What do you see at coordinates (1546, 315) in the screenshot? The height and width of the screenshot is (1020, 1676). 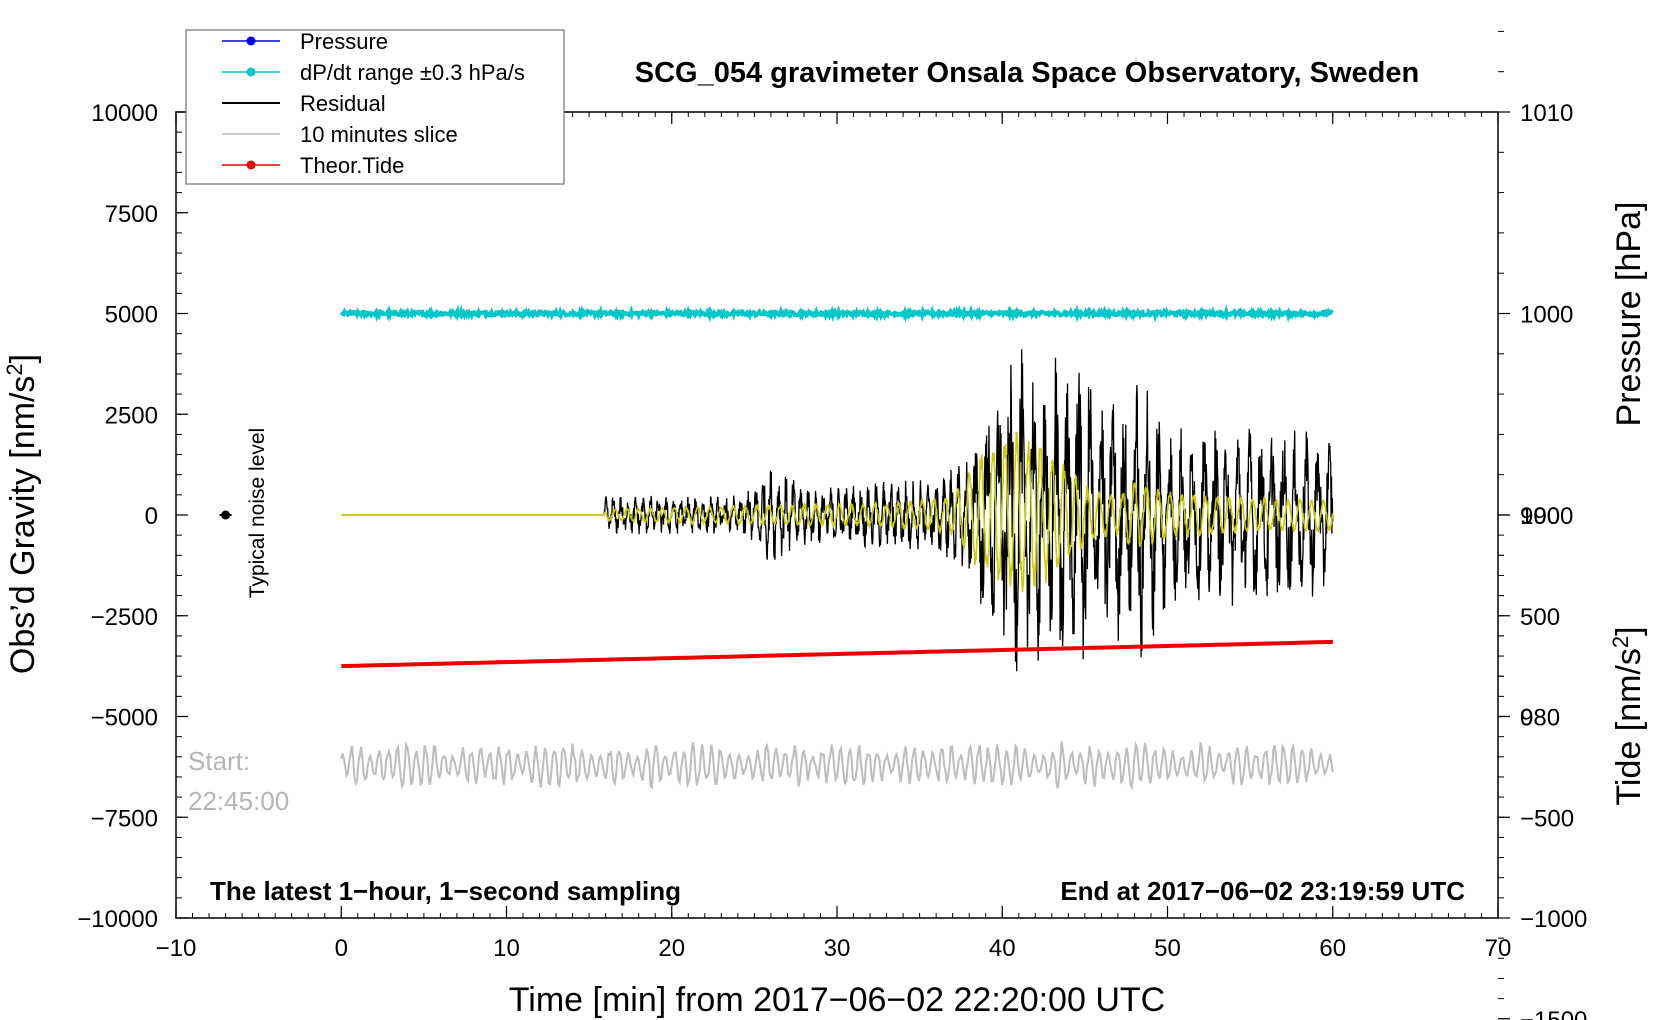 I see `pressure-tick-label: 1000` at bounding box center [1546, 315].